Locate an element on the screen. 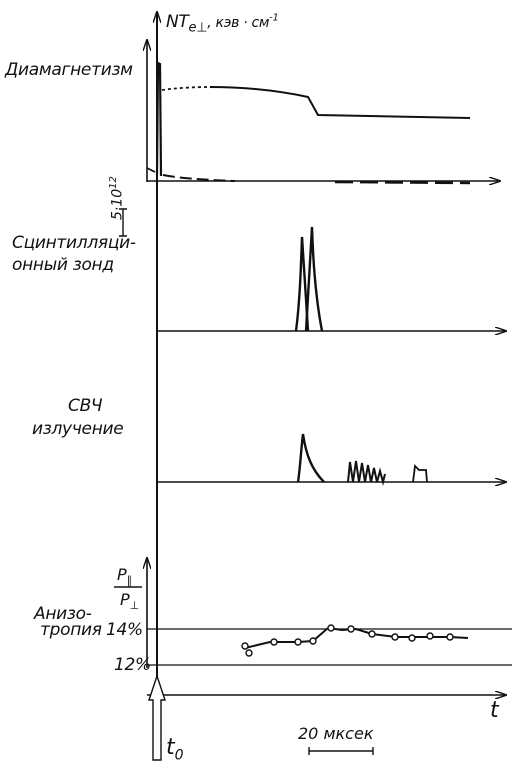 This screenshot has height=769, width=514. time-scale-label: 20 мксек is located at coordinates (336, 733).